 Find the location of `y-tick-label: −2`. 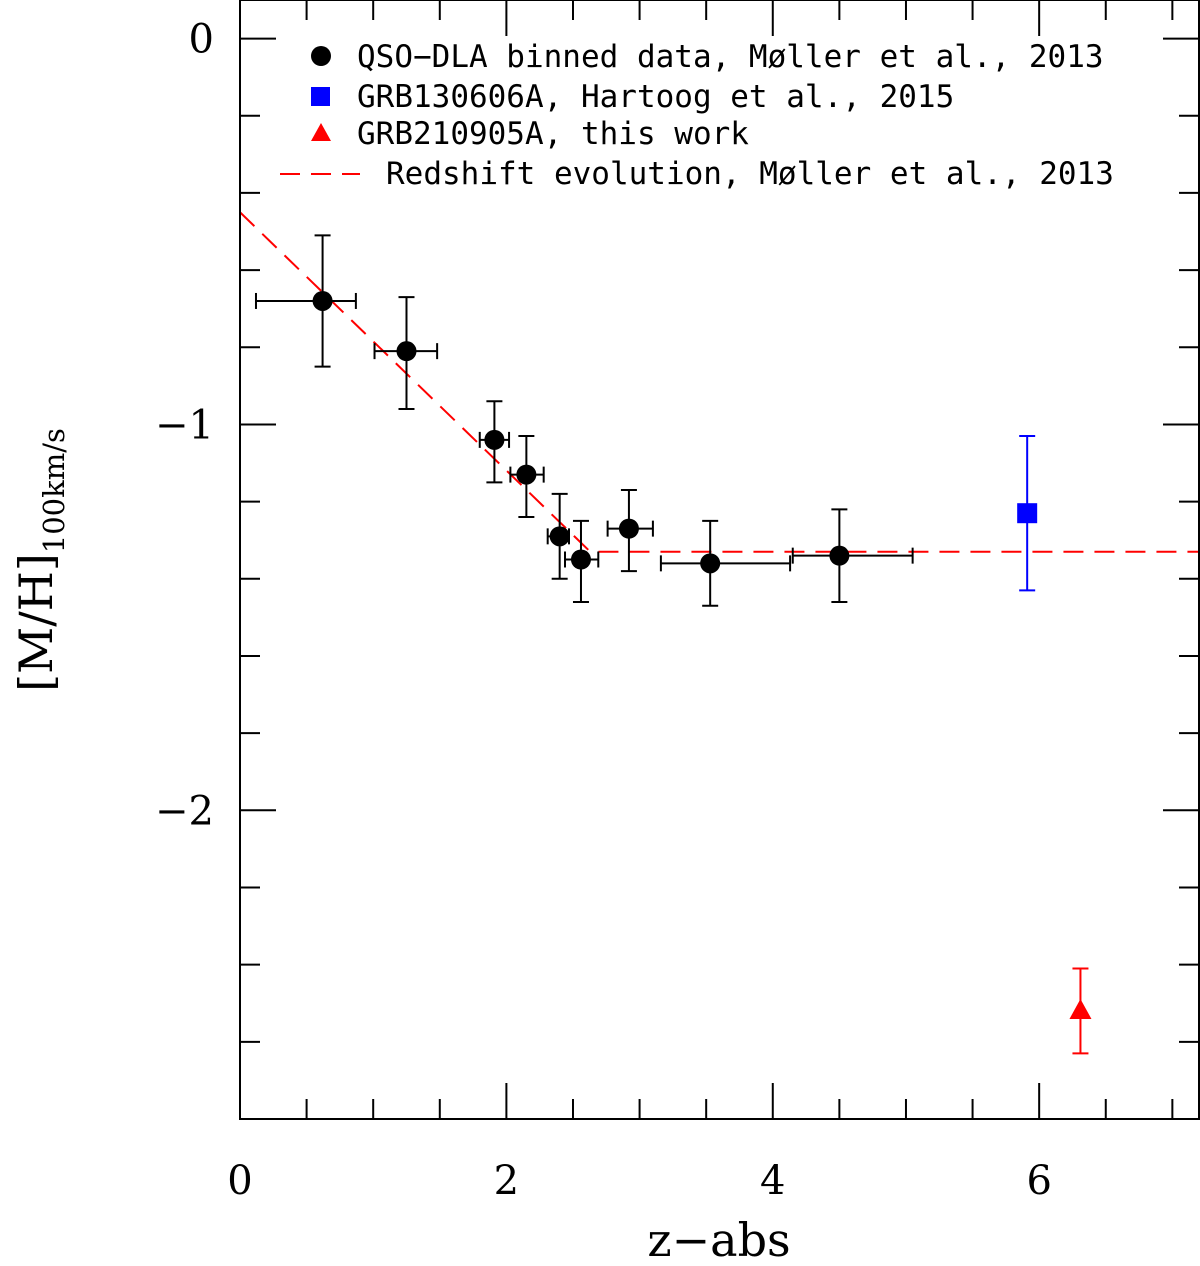

y-tick-label: −2 is located at coordinates (184, 811).